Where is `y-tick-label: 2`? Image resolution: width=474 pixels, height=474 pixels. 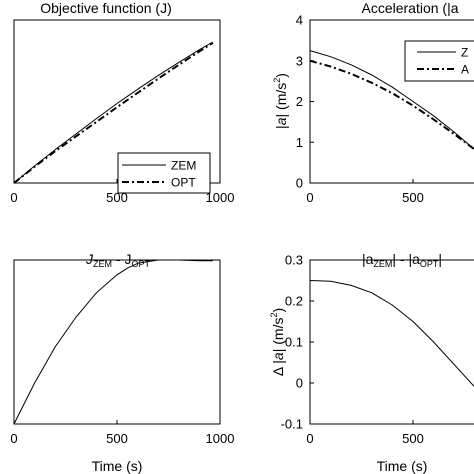
y-tick-label: 2 is located at coordinates (299, 101).